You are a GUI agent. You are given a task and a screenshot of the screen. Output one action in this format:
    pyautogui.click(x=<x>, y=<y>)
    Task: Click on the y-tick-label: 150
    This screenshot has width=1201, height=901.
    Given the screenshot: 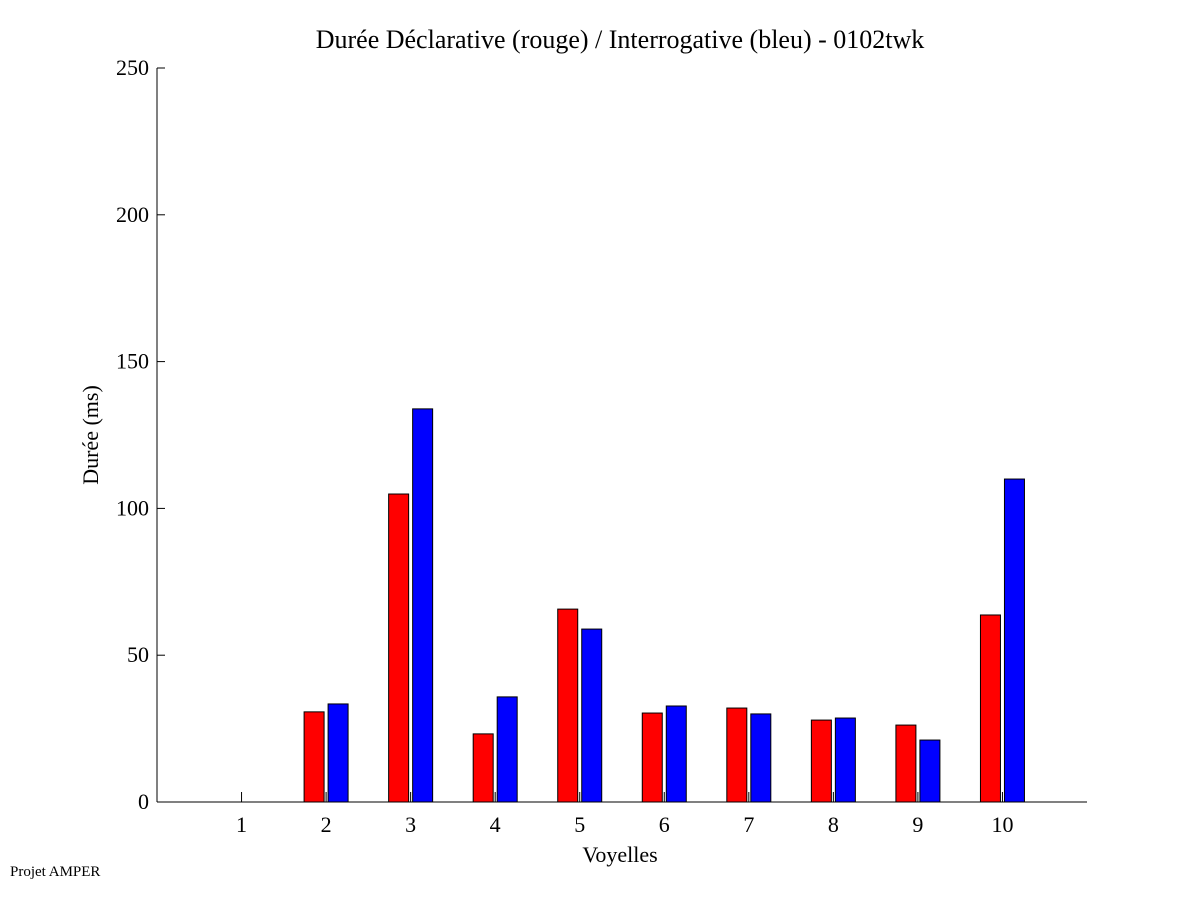 What is the action you would take?
    pyautogui.click(x=132, y=361)
    